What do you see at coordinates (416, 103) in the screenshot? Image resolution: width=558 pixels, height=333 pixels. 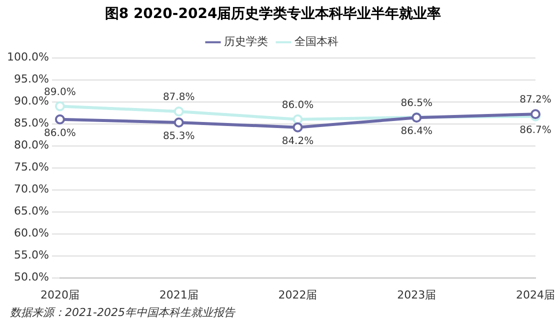 I see `data-label: 86.5%` at bounding box center [416, 103].